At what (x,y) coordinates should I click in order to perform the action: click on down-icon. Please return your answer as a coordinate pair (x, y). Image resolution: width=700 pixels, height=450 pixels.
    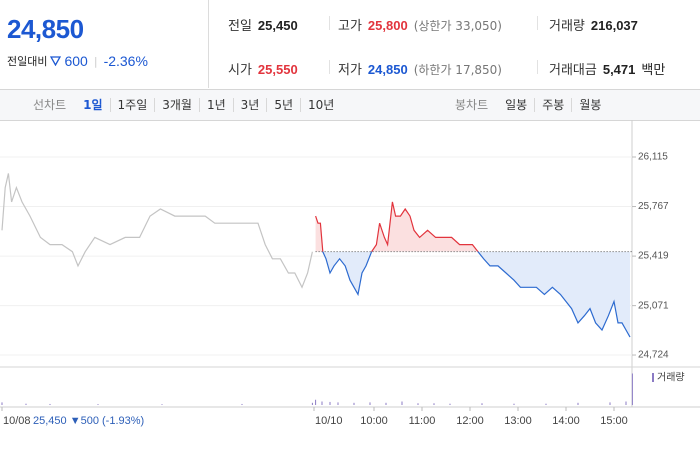
    Looking at the image, I should click on (56, 61).